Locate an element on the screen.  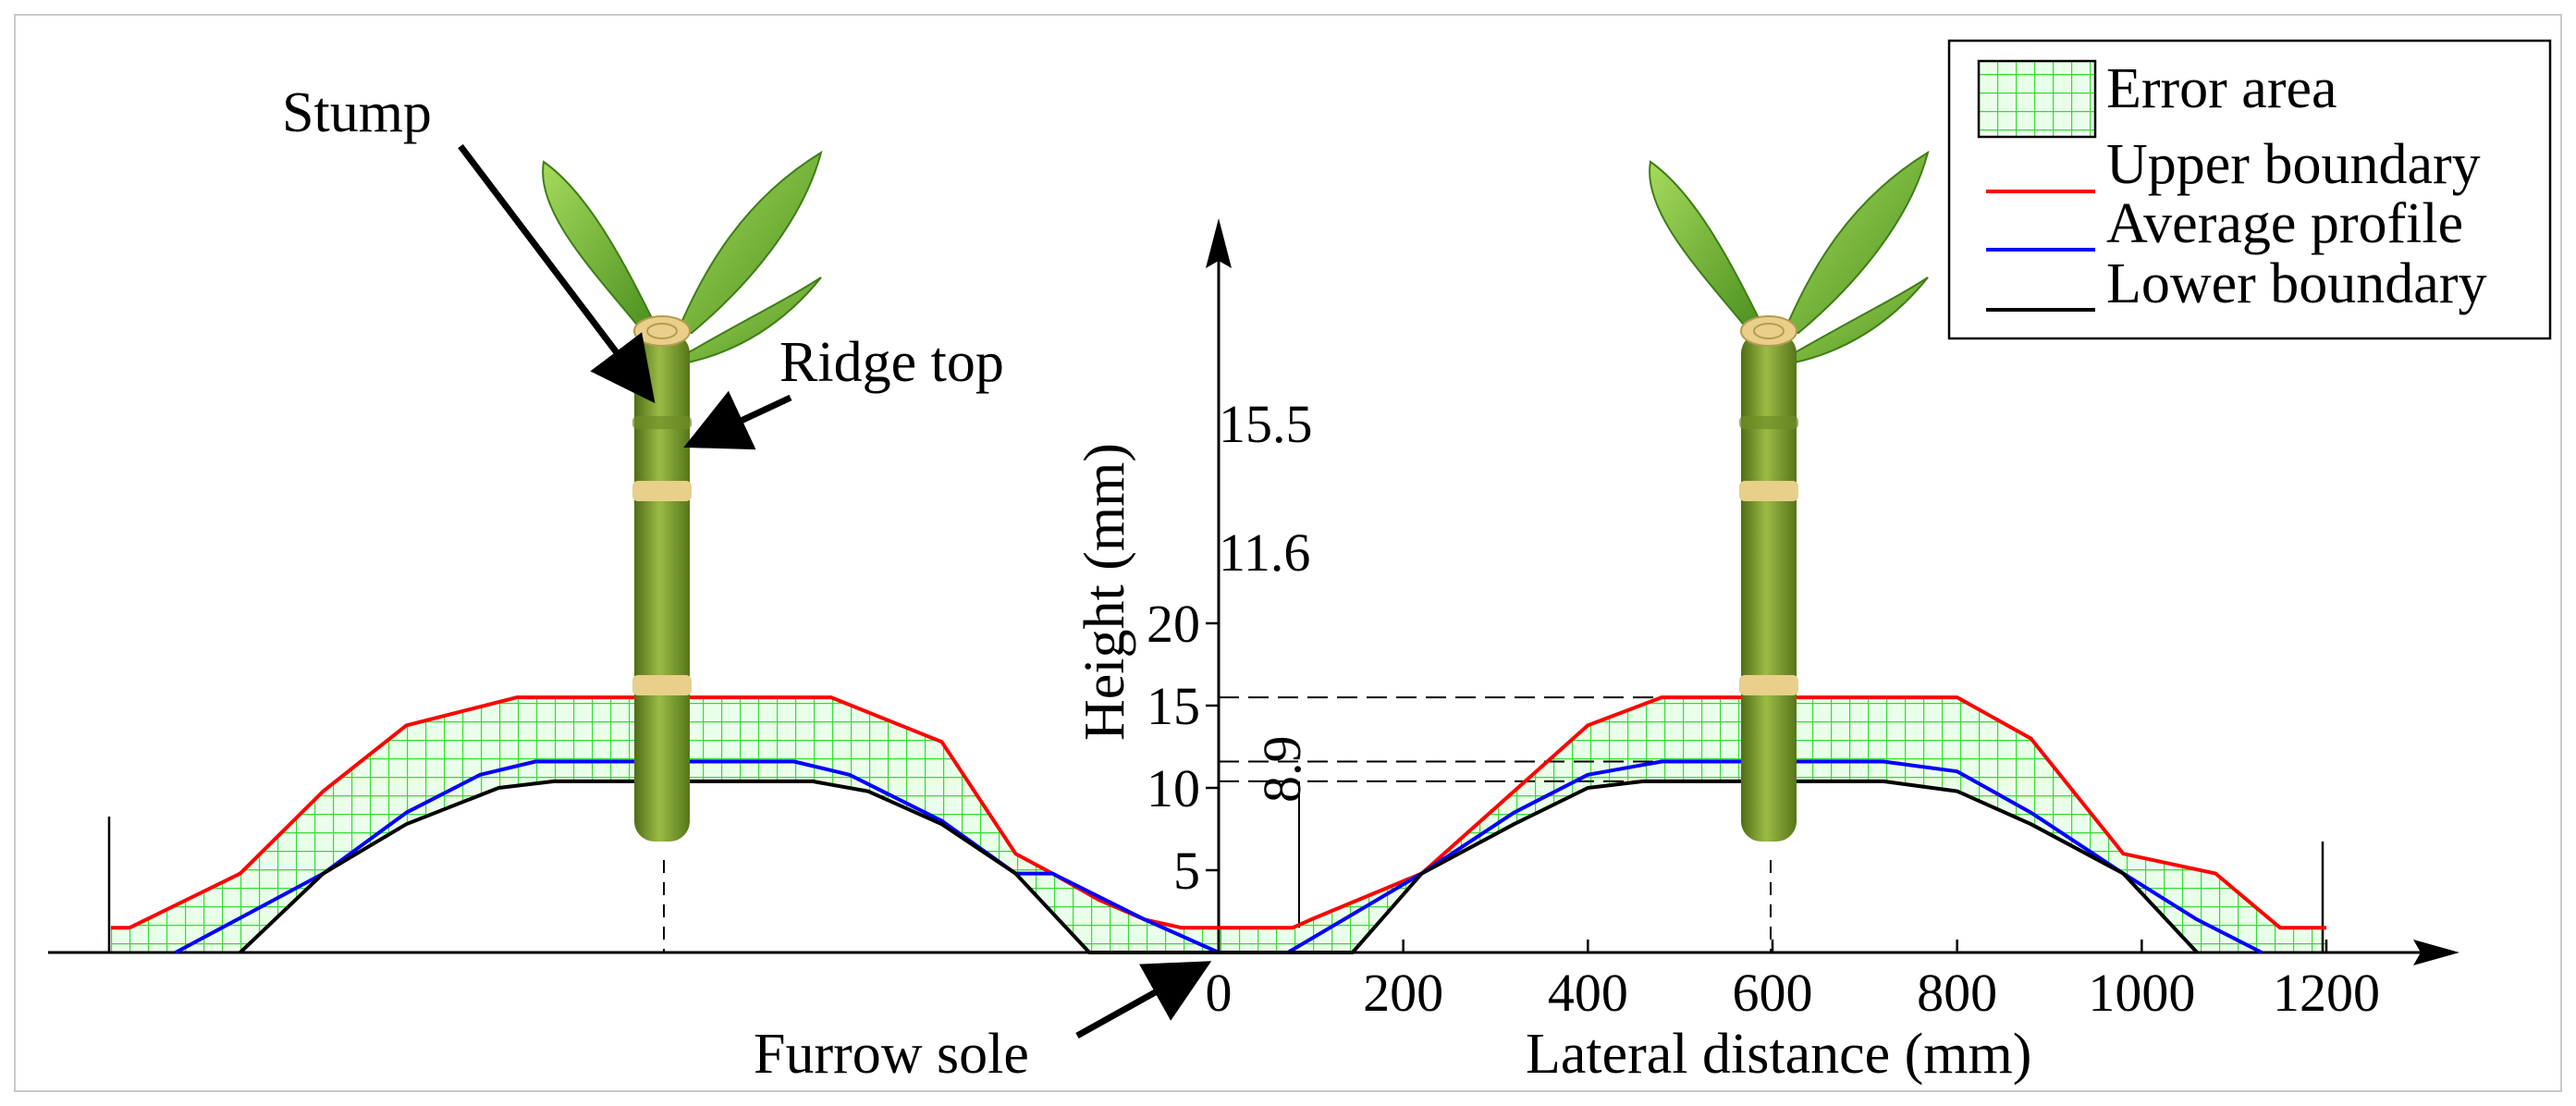
y-axis-title: Height (mm) is located at coordinates (1104, 592).